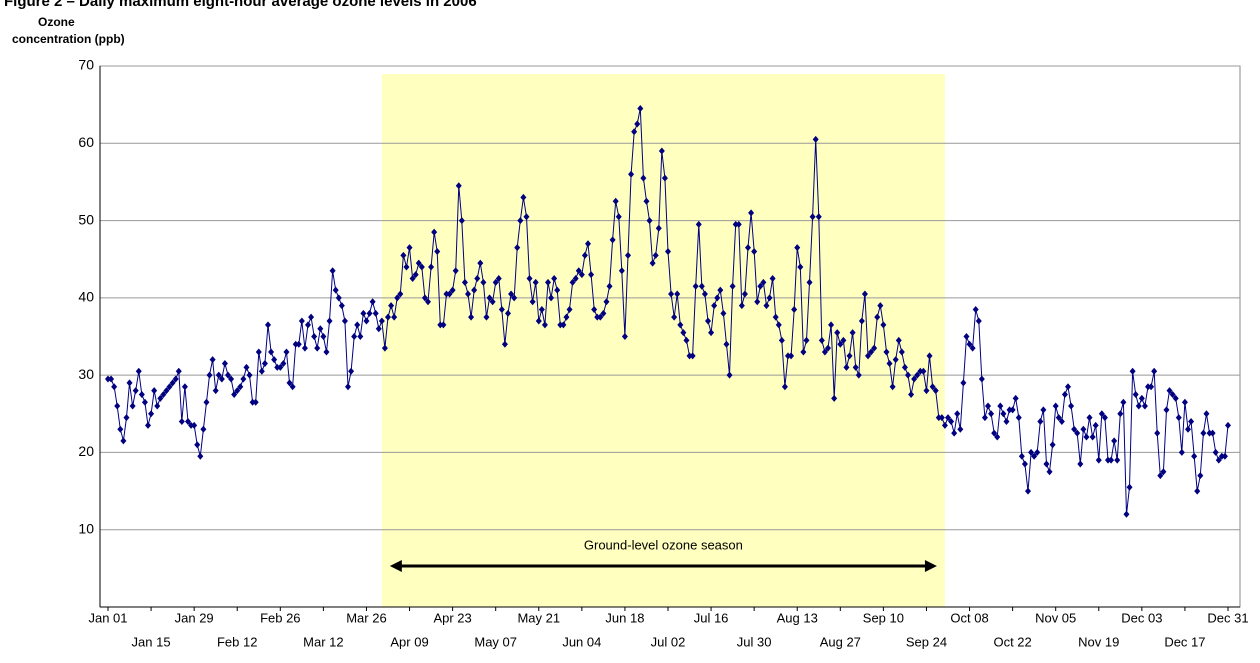 The image size is (1260, 663). I want to click on y-axis-label: Ozone, so click(56, 22).